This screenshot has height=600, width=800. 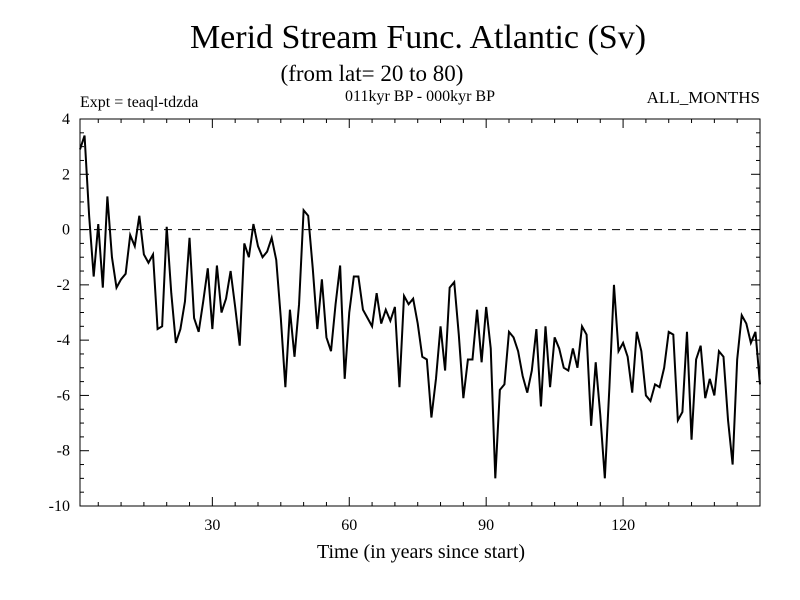 What do you see at coordinates (63, 451) in the screenshot?
I see `y-tick-label: -8` at bounding box center [63, 451].